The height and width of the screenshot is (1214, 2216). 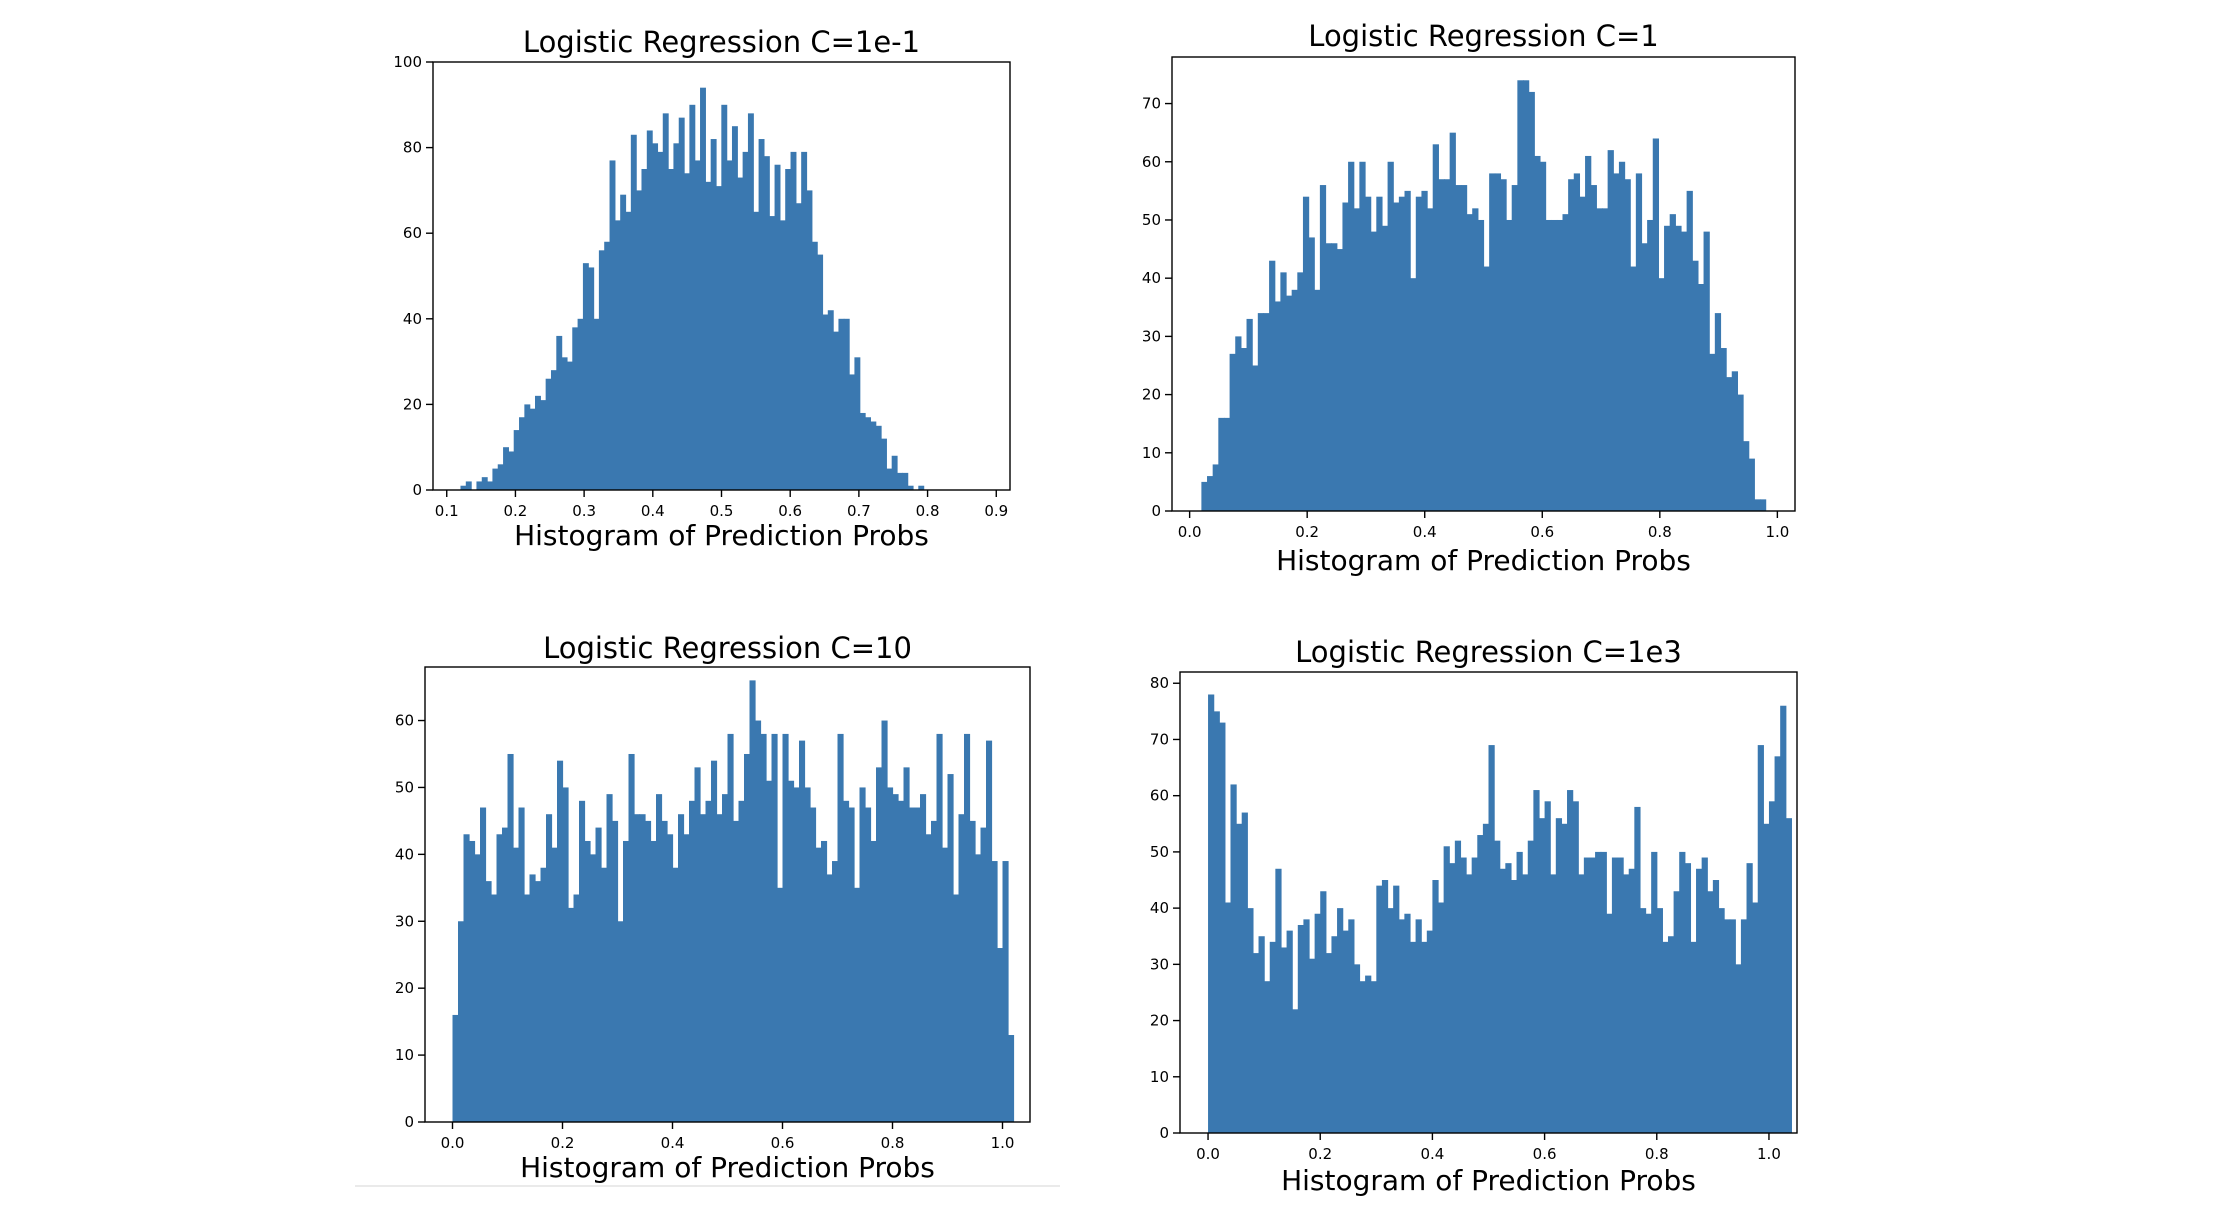 I want to click on y-tick-label: 50, so click(x=1159, y=852).